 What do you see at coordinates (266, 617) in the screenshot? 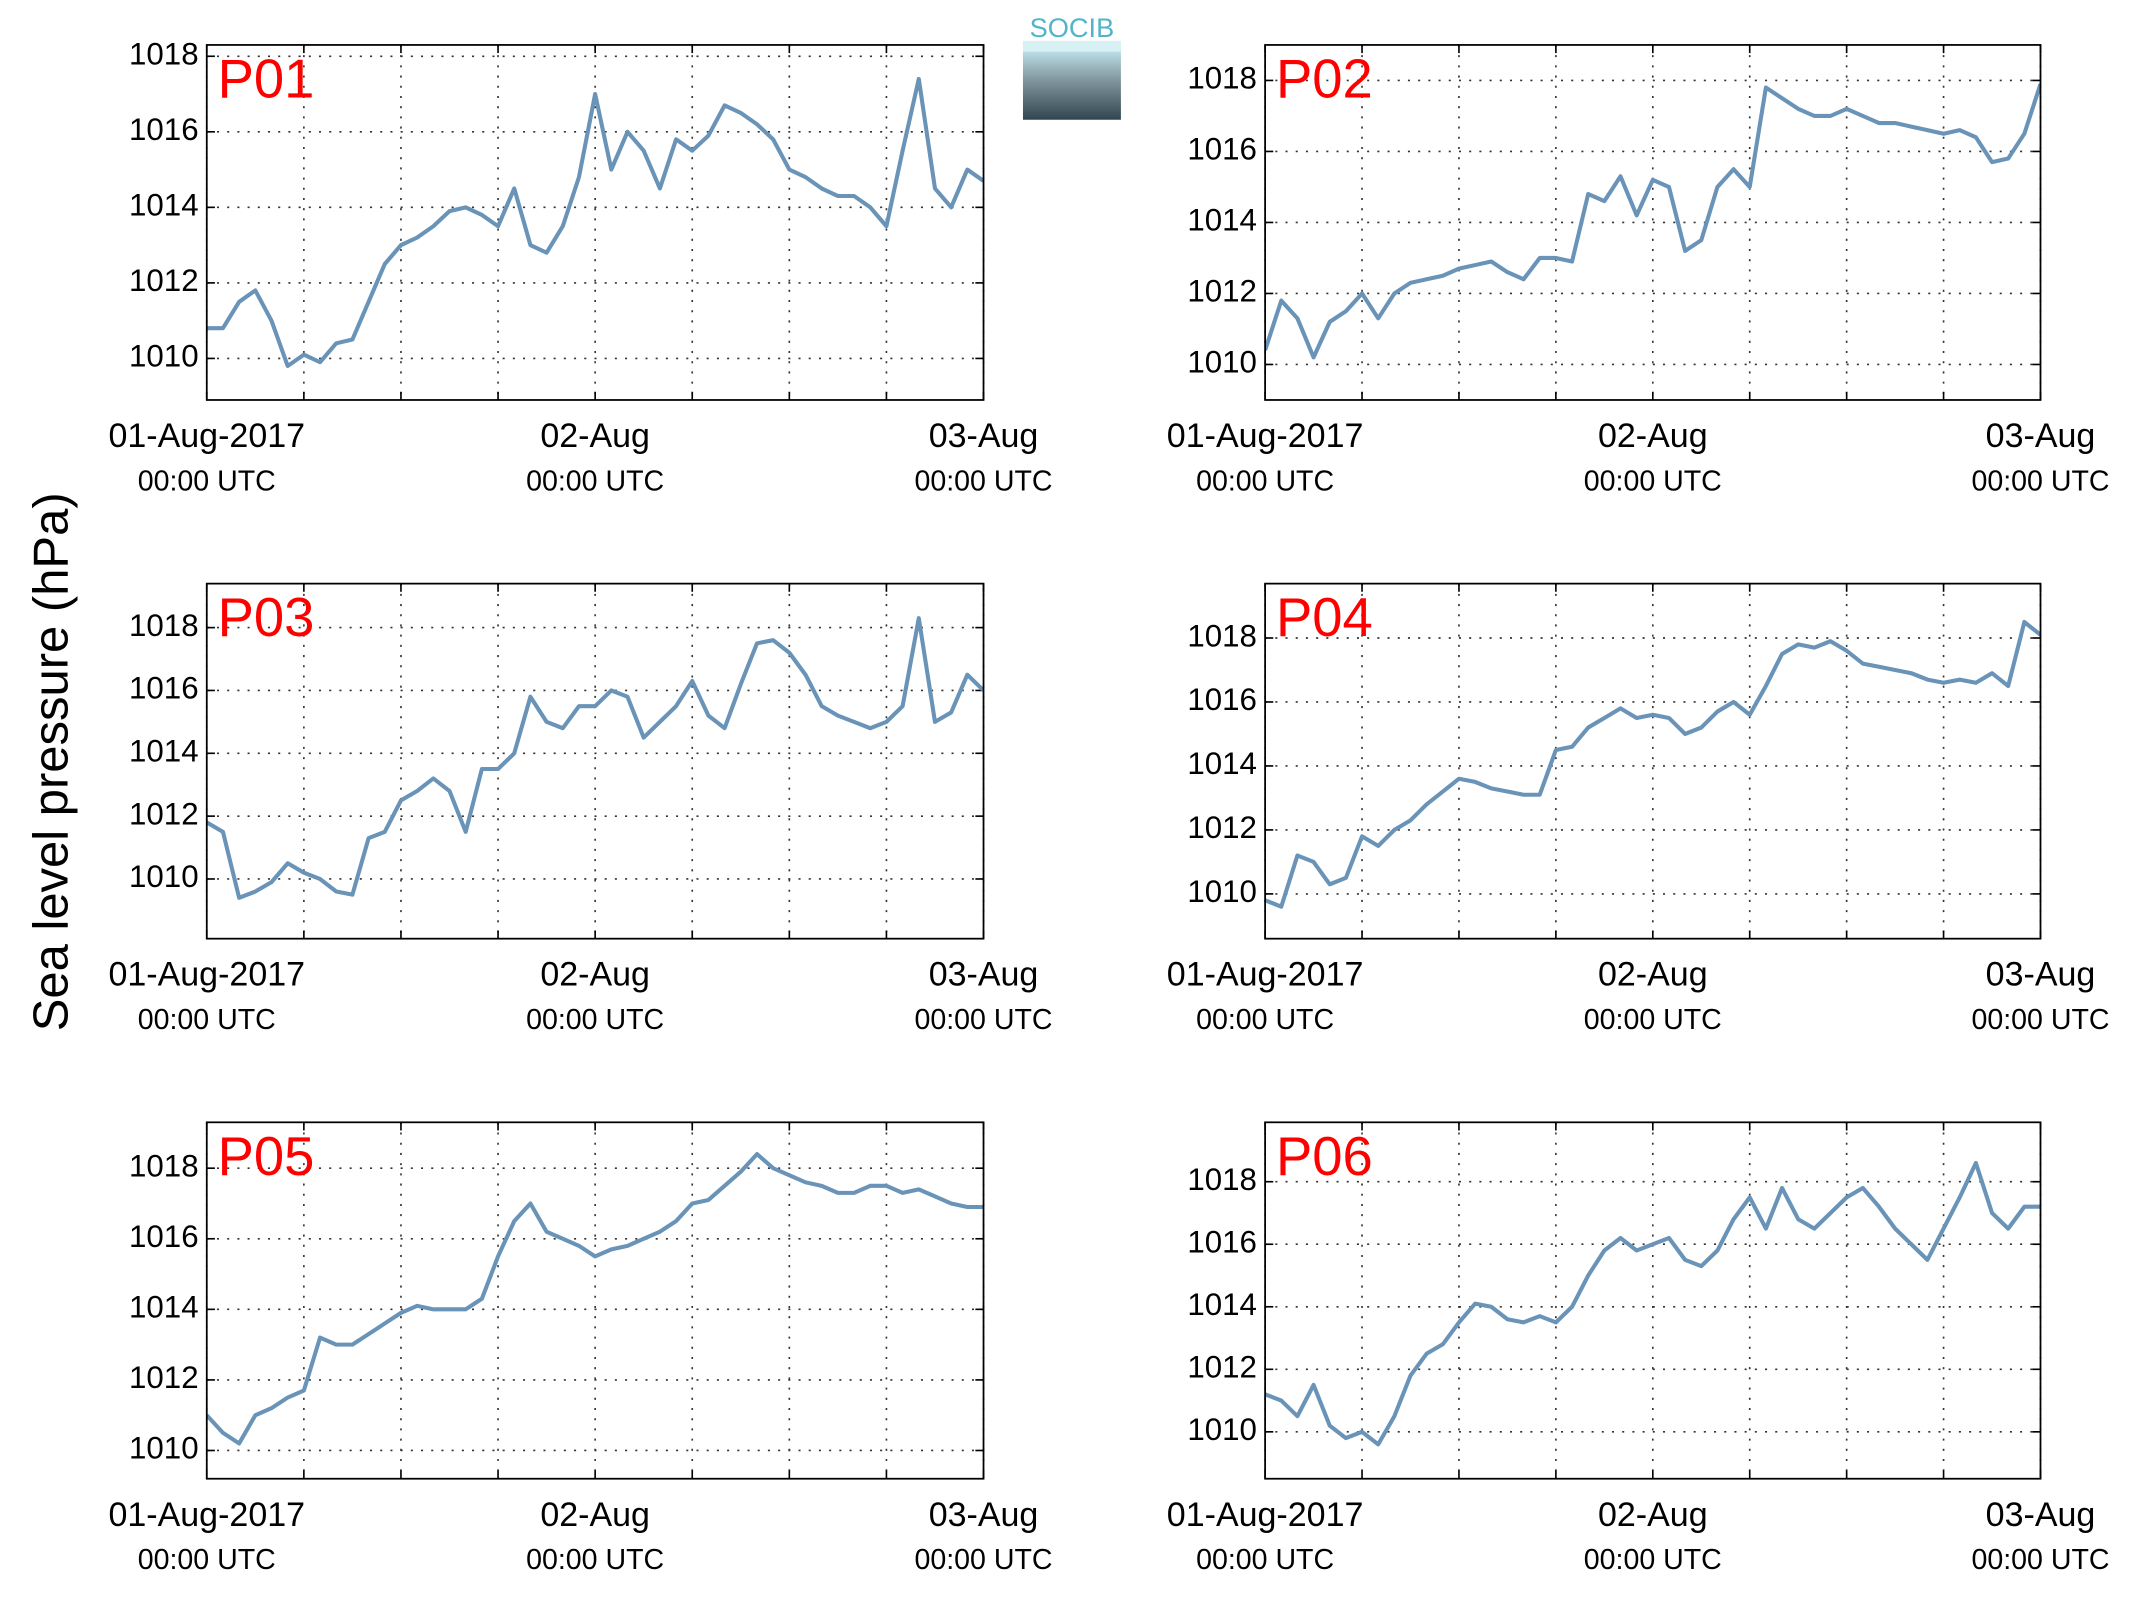
I see `panel-title: P03` at bounding box center [266, 617].